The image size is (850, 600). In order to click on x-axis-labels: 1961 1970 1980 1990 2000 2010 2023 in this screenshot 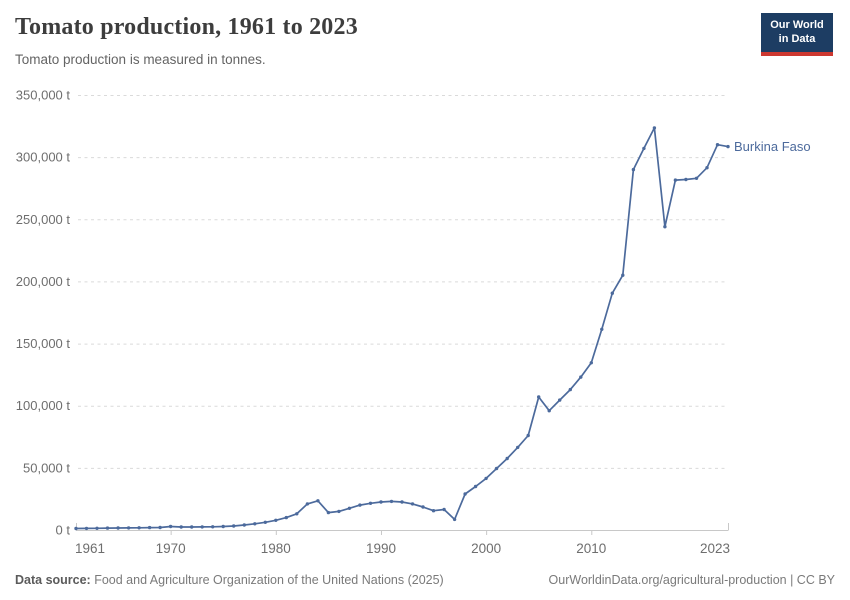, I will do `click(402, 548)`.